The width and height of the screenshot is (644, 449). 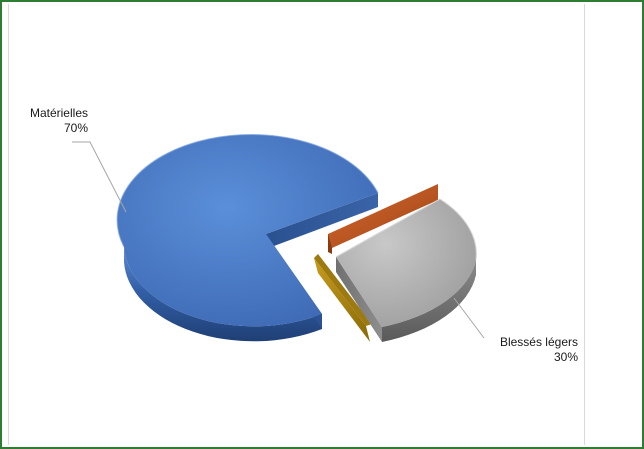 What do you see at coordinates (584, 224) in the screenshot?
I see `gridline-right` at bounding box center [584, 224].